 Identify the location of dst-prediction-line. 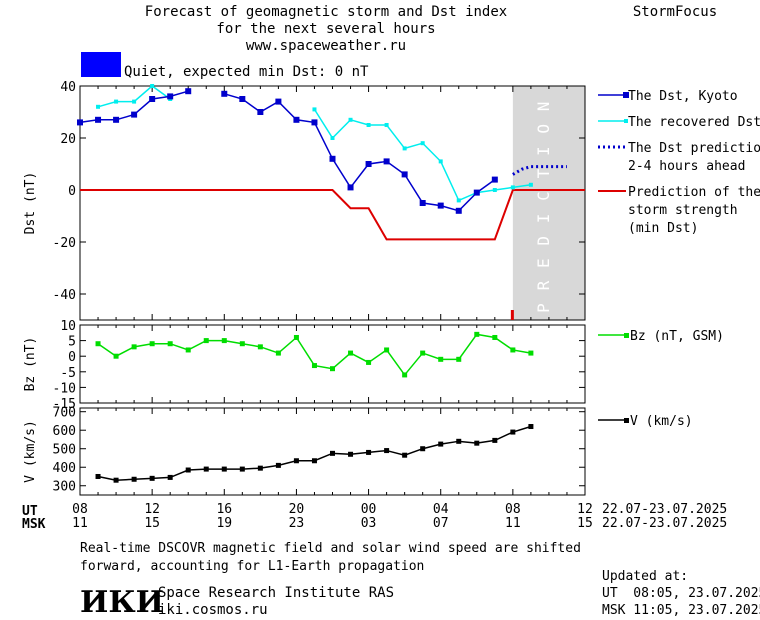
(539, 170).